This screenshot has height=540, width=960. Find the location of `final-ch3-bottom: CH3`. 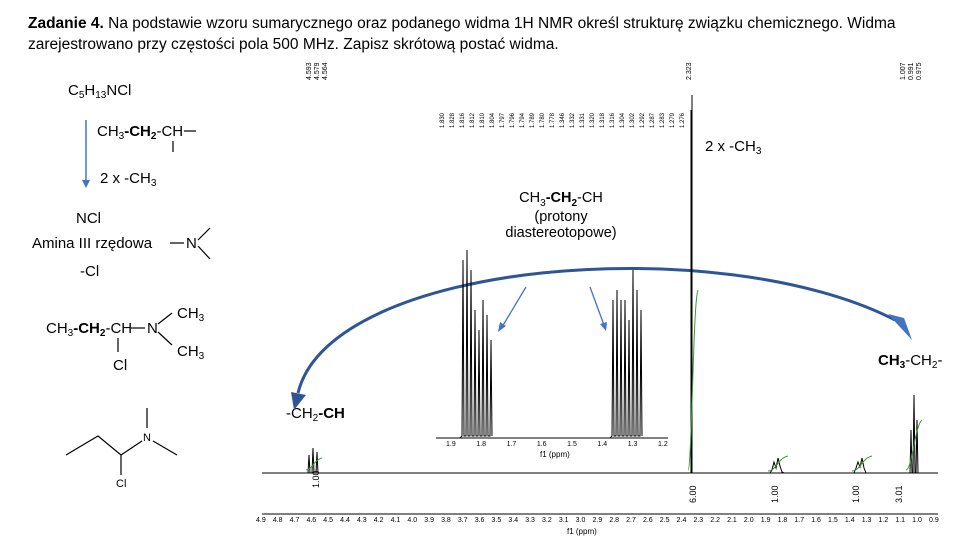

final-ch3-bottom: CH3 is located at coordinates (191, 352).